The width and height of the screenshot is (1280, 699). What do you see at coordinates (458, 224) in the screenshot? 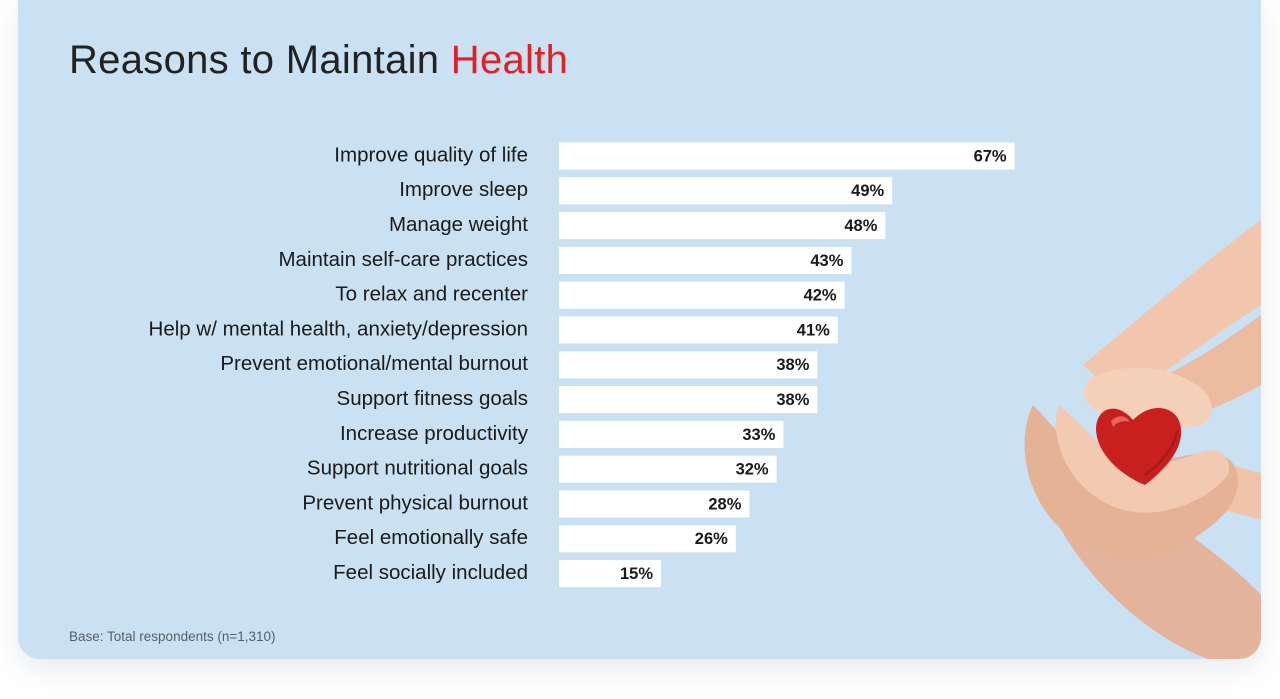
I see `category-label: Manage weight` at bounding box center [458, 224].